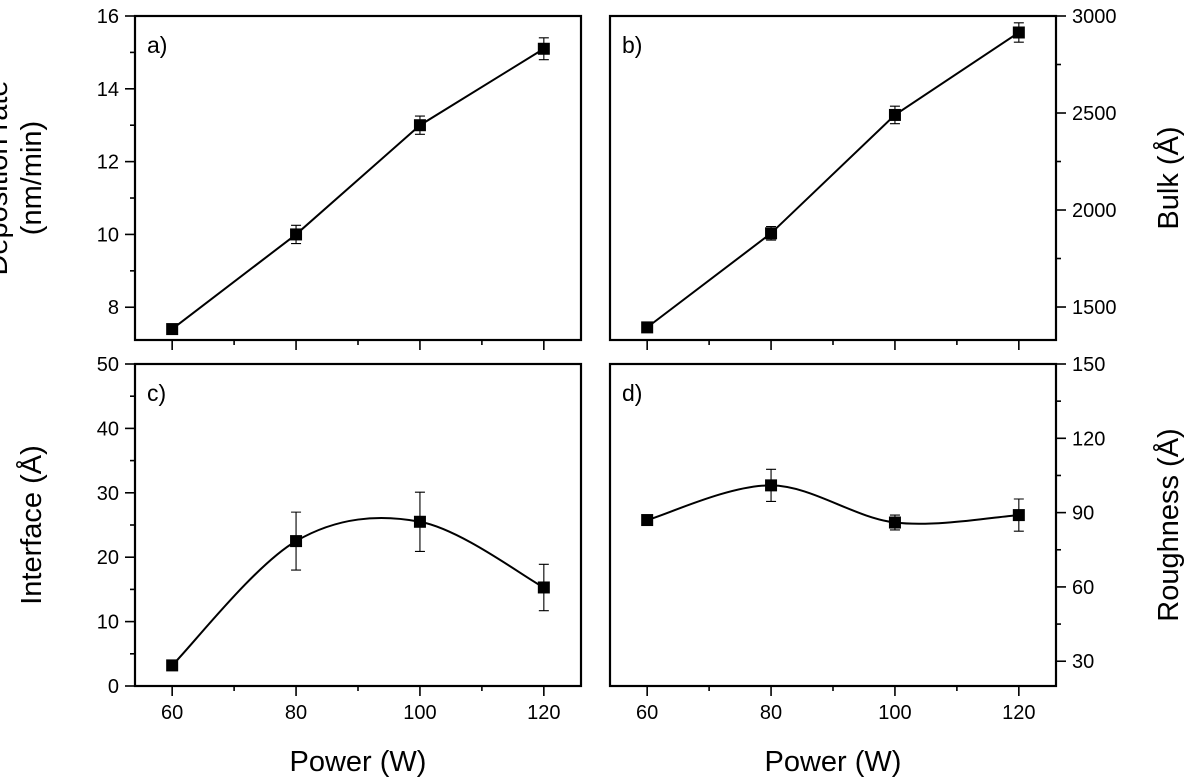 The height and width of the screenshot is (781, 1193). What do you see at coordinates (1083, 514) in the screenshot?
I see `y-tick-label: 90` at bounding box center [1083, 514].